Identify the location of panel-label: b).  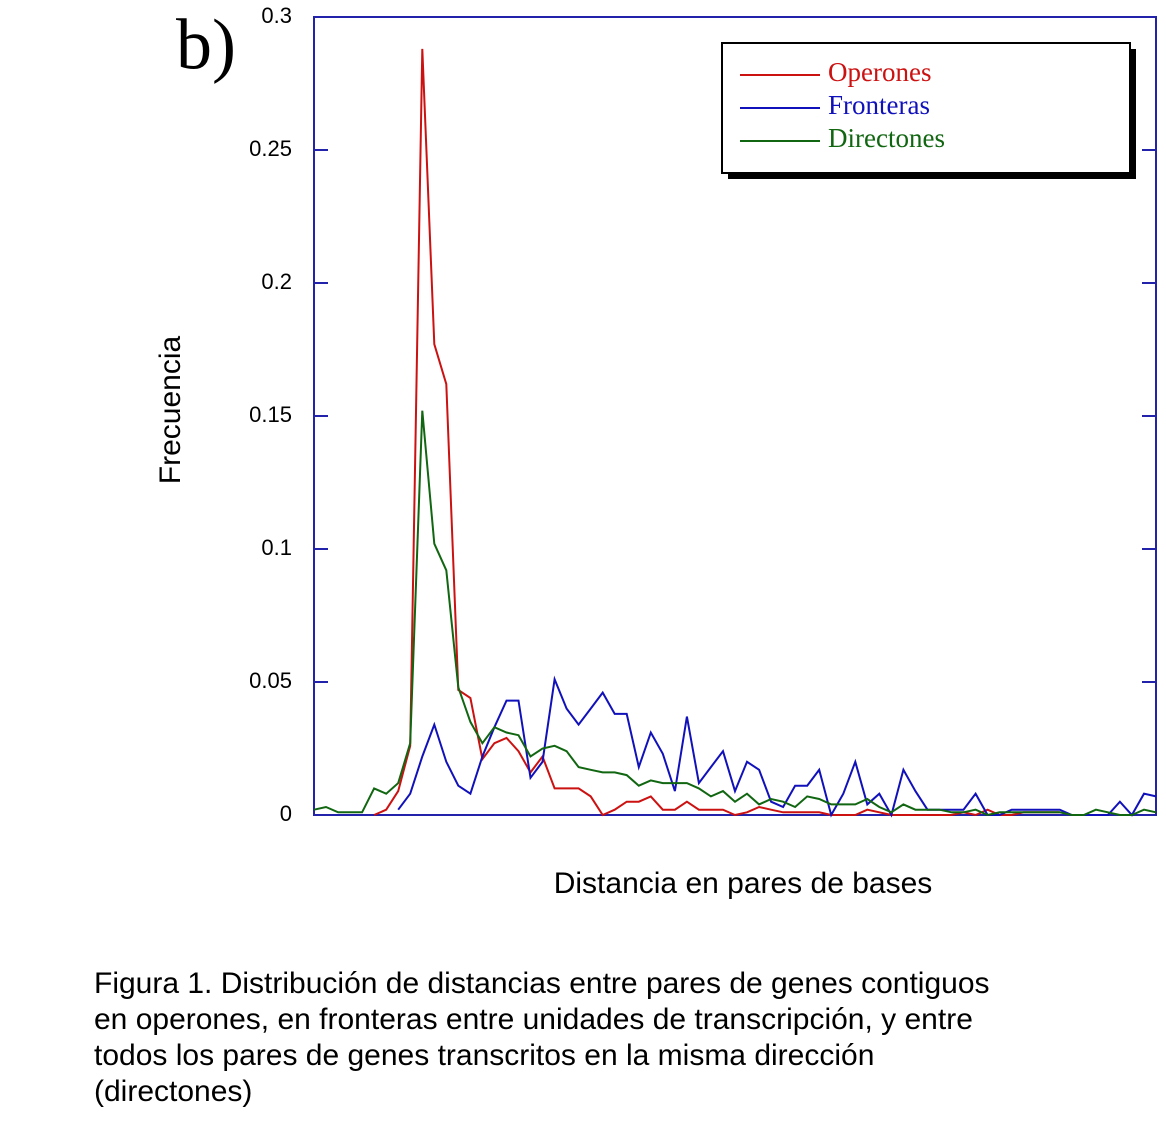
(206, 45).